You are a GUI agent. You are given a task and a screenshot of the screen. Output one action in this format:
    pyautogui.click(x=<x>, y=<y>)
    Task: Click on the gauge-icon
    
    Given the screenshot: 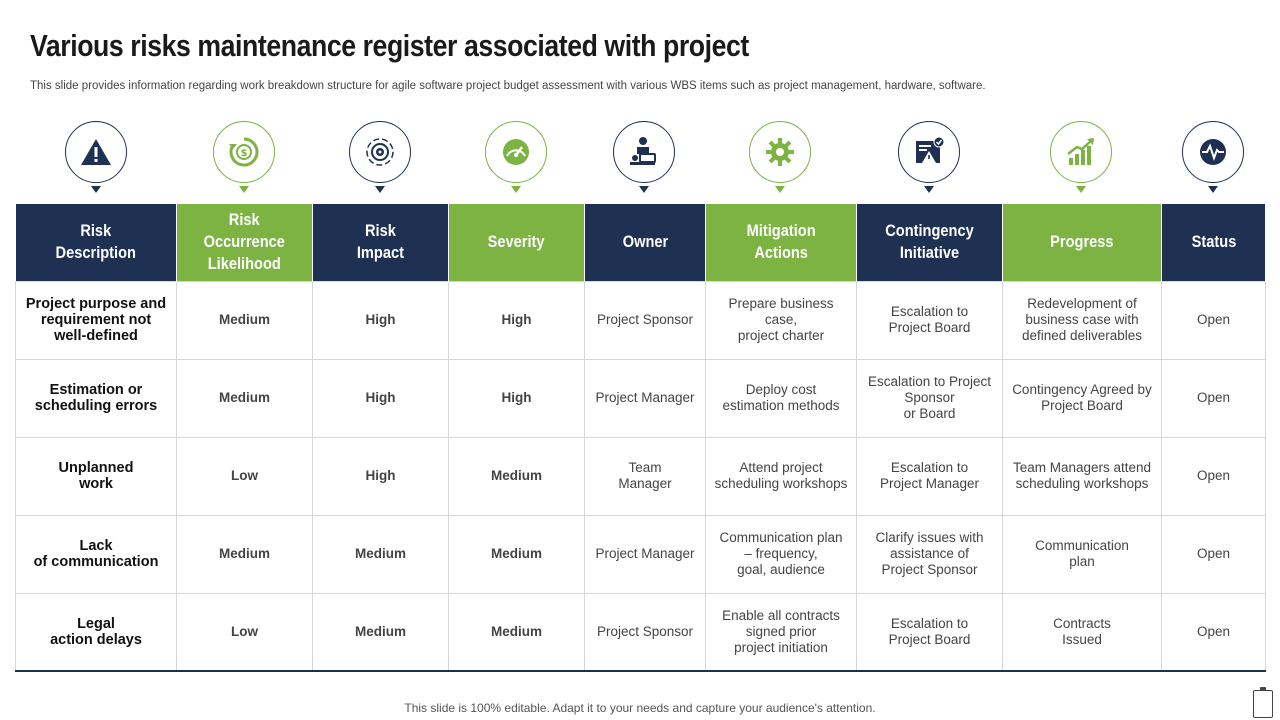 What is the action you would take?
    pyautogui.click(x=516, y=152)
    